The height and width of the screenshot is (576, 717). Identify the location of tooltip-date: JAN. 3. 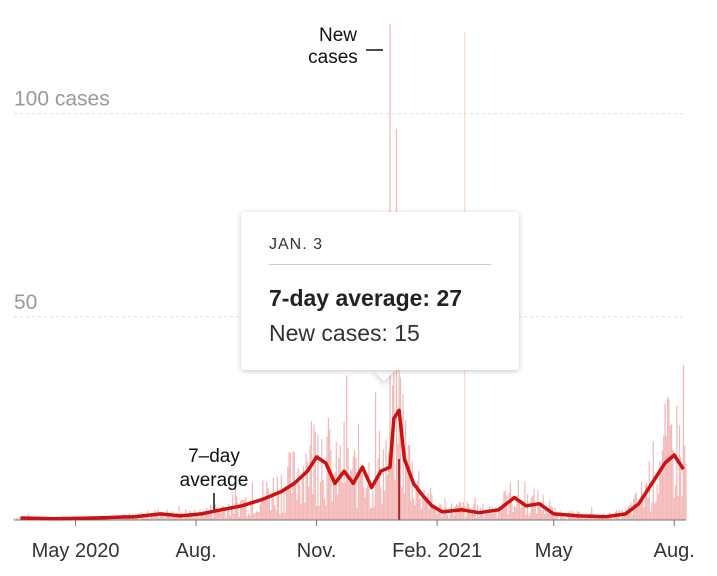
(380, 250).